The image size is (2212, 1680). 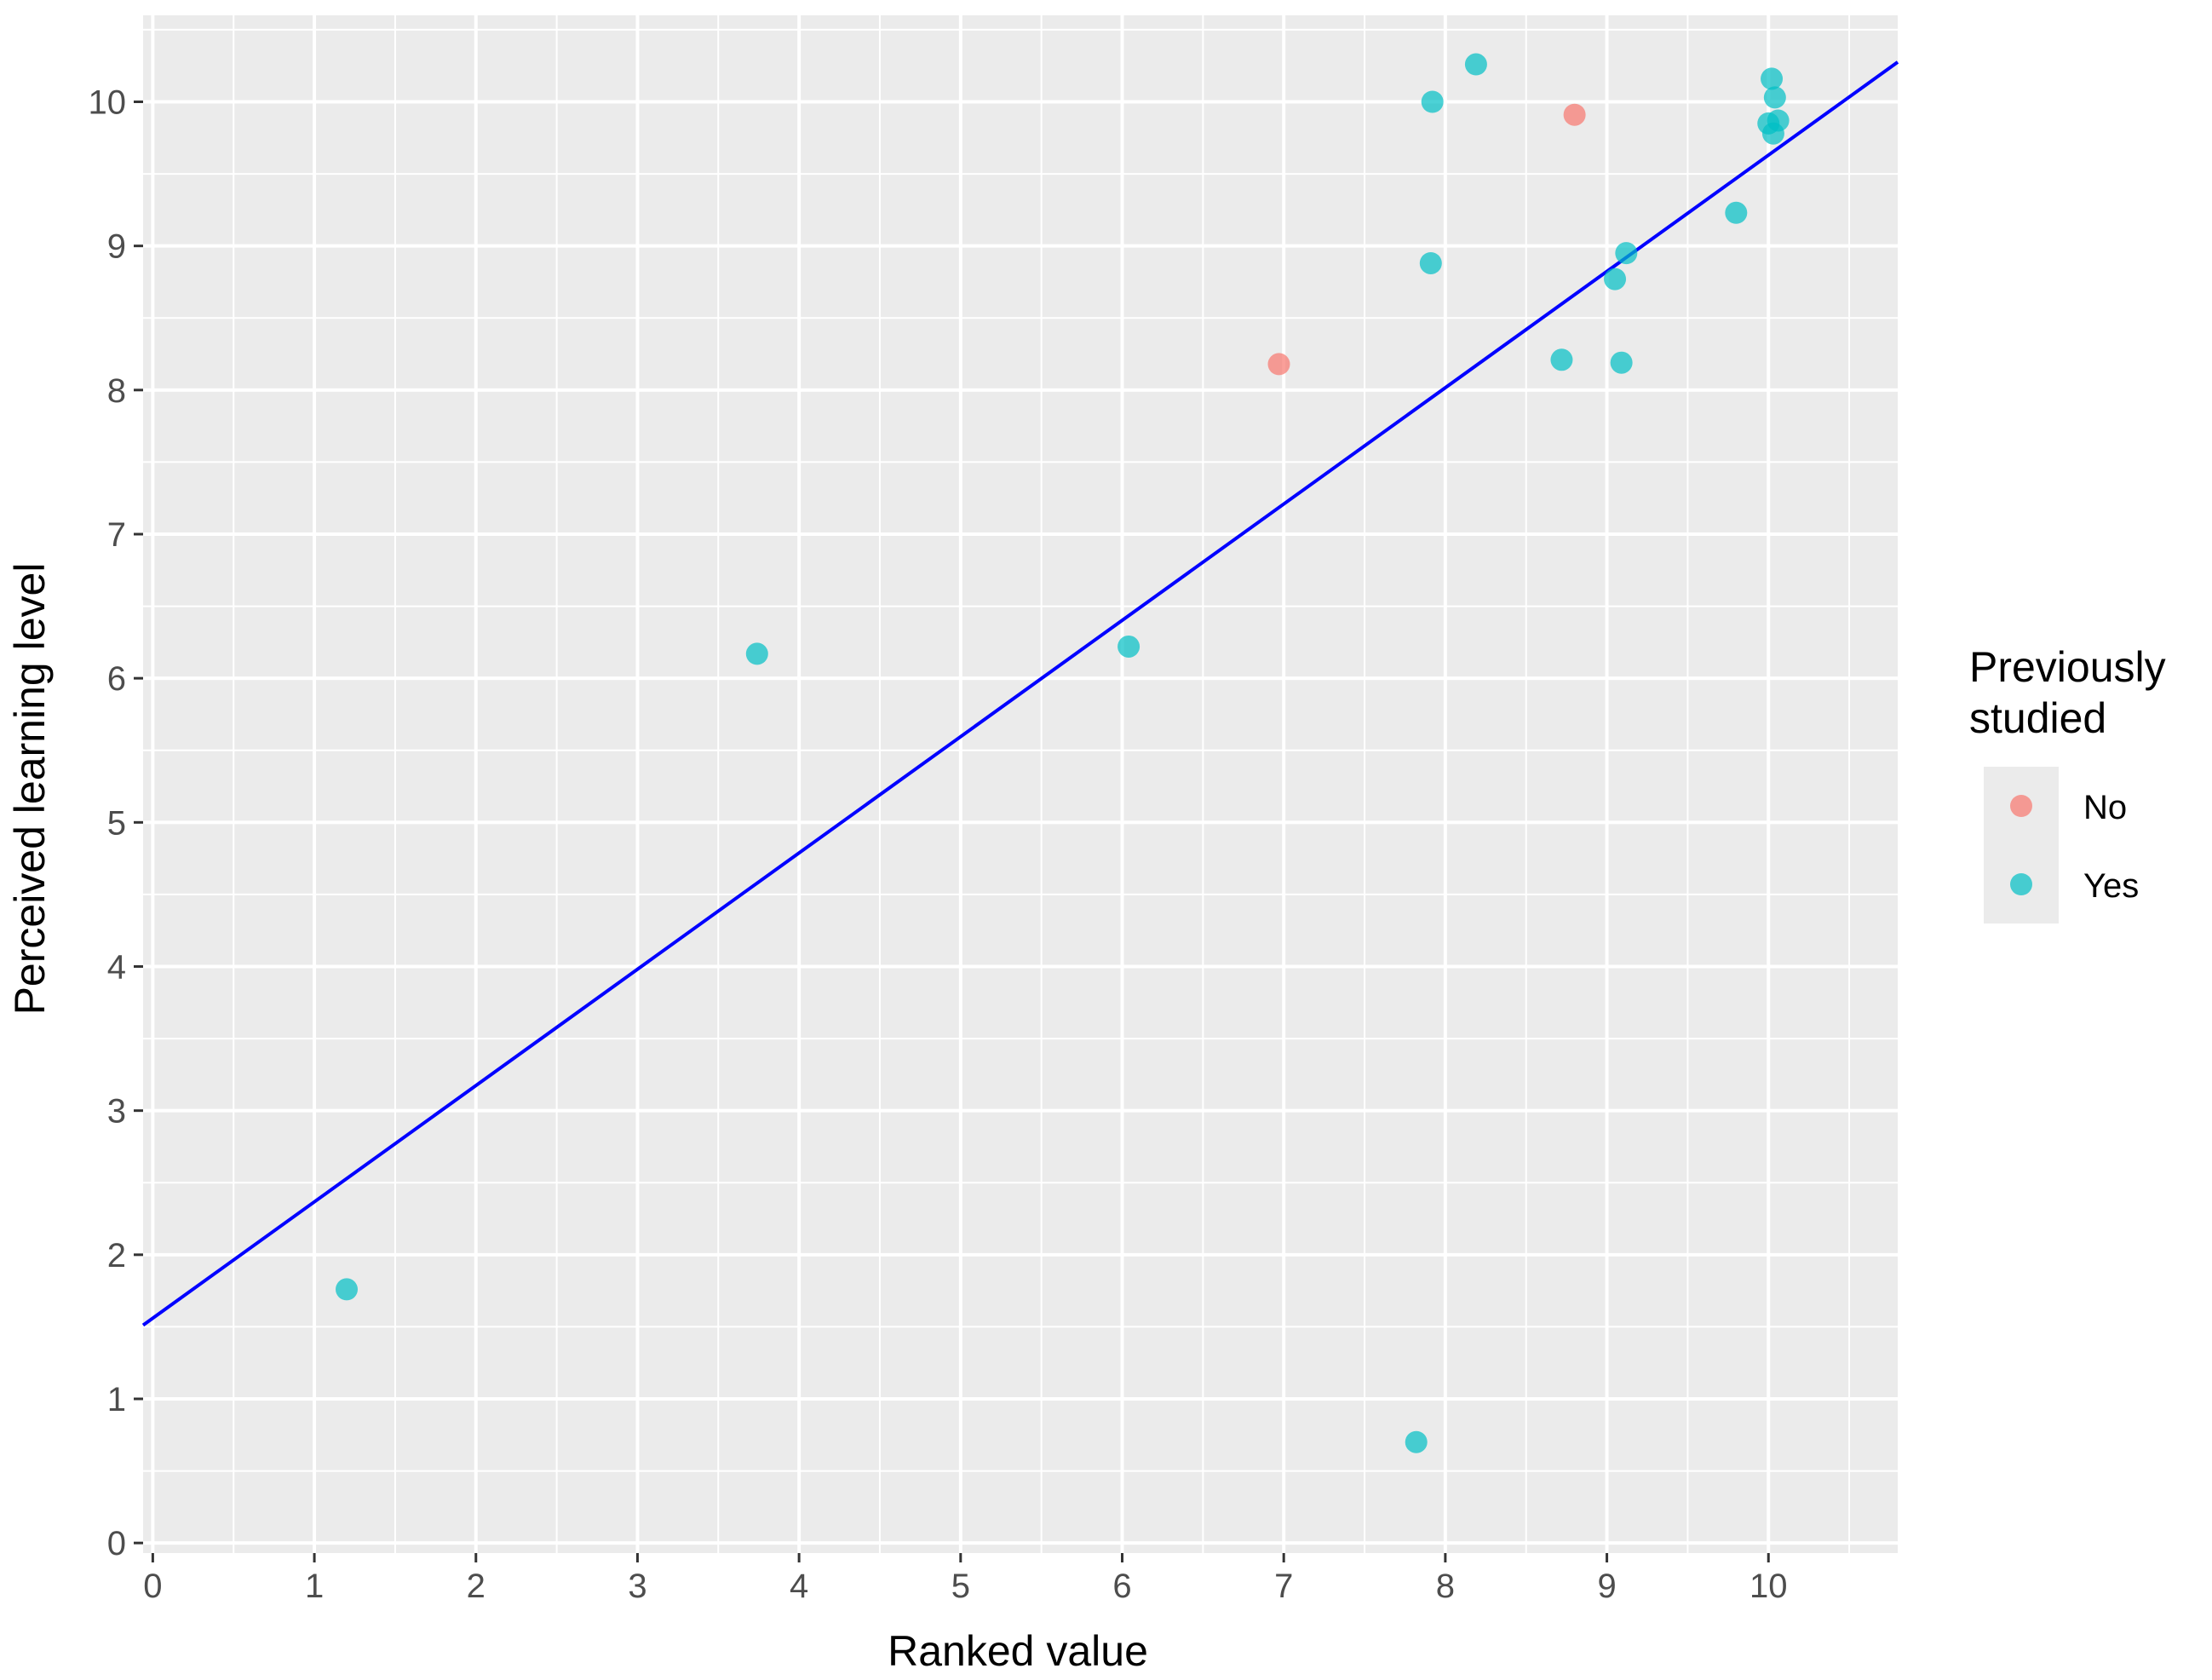 I want to click on x-tick-label: 5, so click(x=961, y=1586).